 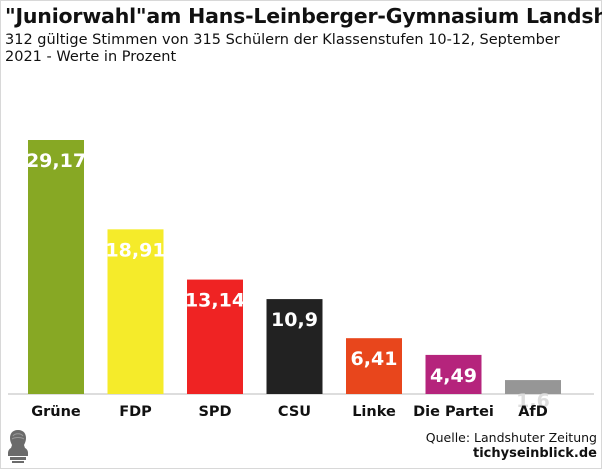 What do you see at coordinates (294, 412) in the screenshot?
I see `tick-label-csu: CSU` at bounding box center [294, 412].